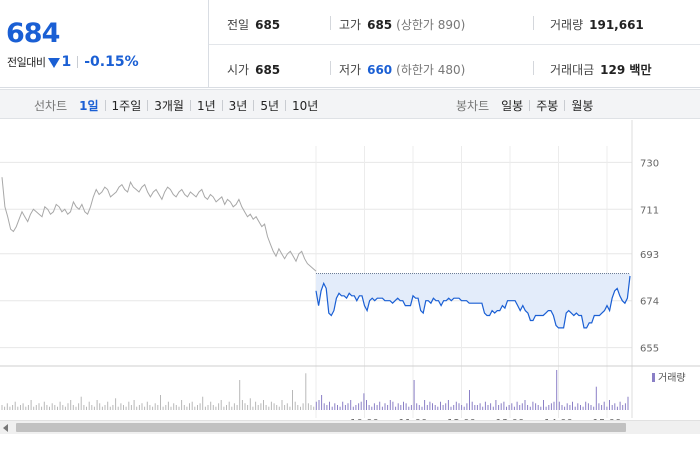 The image size is (700, 450). What do you see at coordinates (89, 105) in the screenshot?
I see `tab-1day: 1일` at bounding box center [89, 105].